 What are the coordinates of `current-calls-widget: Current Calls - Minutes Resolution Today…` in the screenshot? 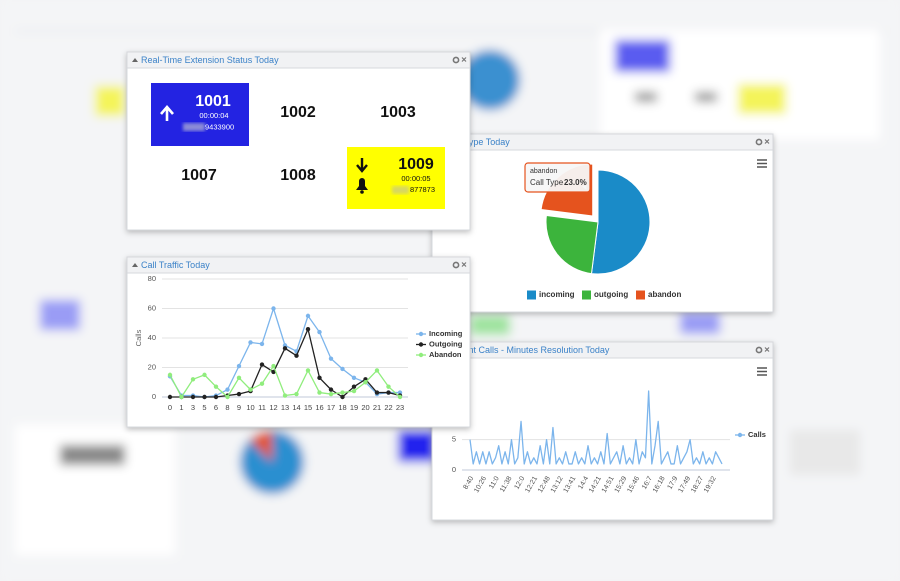 It's located at (602, 431).